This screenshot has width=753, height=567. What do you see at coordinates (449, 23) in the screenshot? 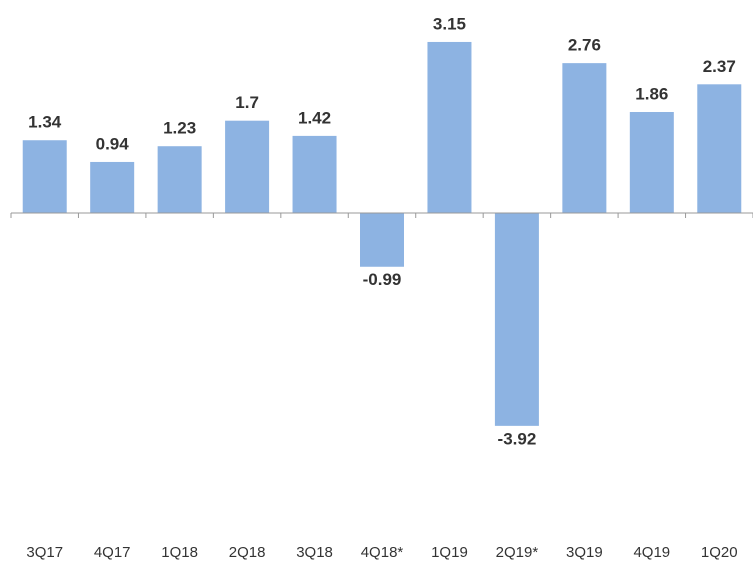
I see `value-label: 3.15` at bounding box center [449, 23].